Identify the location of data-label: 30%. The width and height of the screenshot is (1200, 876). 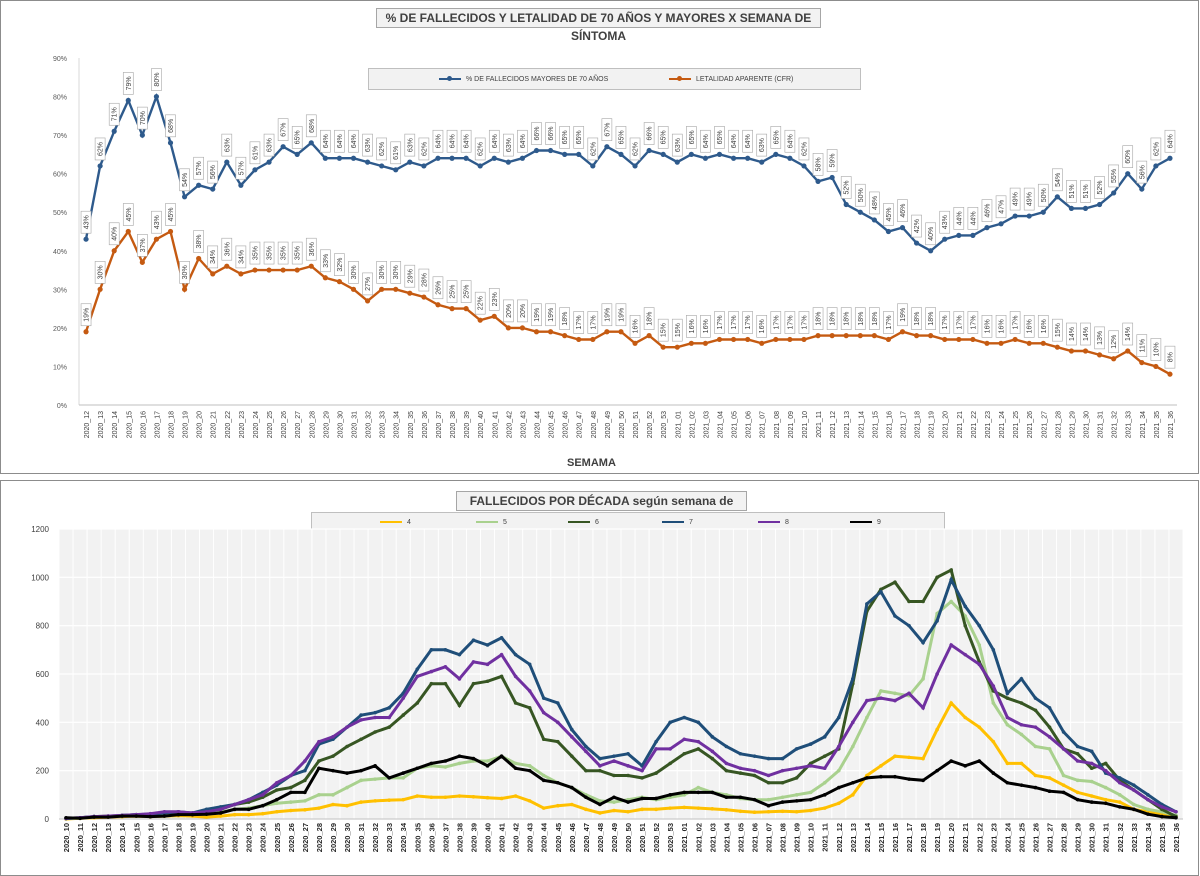
(353, 272).